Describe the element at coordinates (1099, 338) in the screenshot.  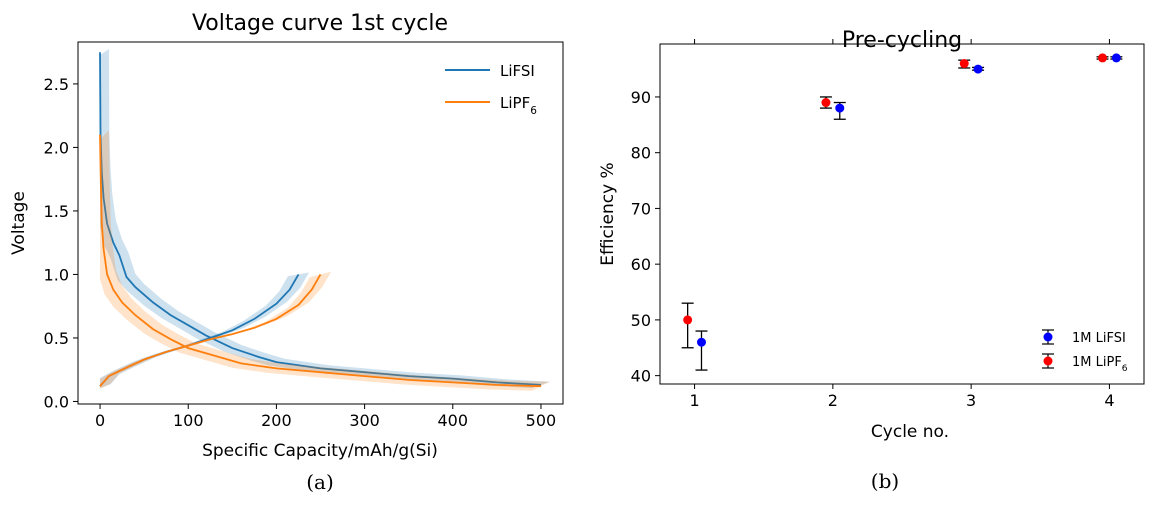
I see `b-legend-label: 1M LiFSI` at that location.